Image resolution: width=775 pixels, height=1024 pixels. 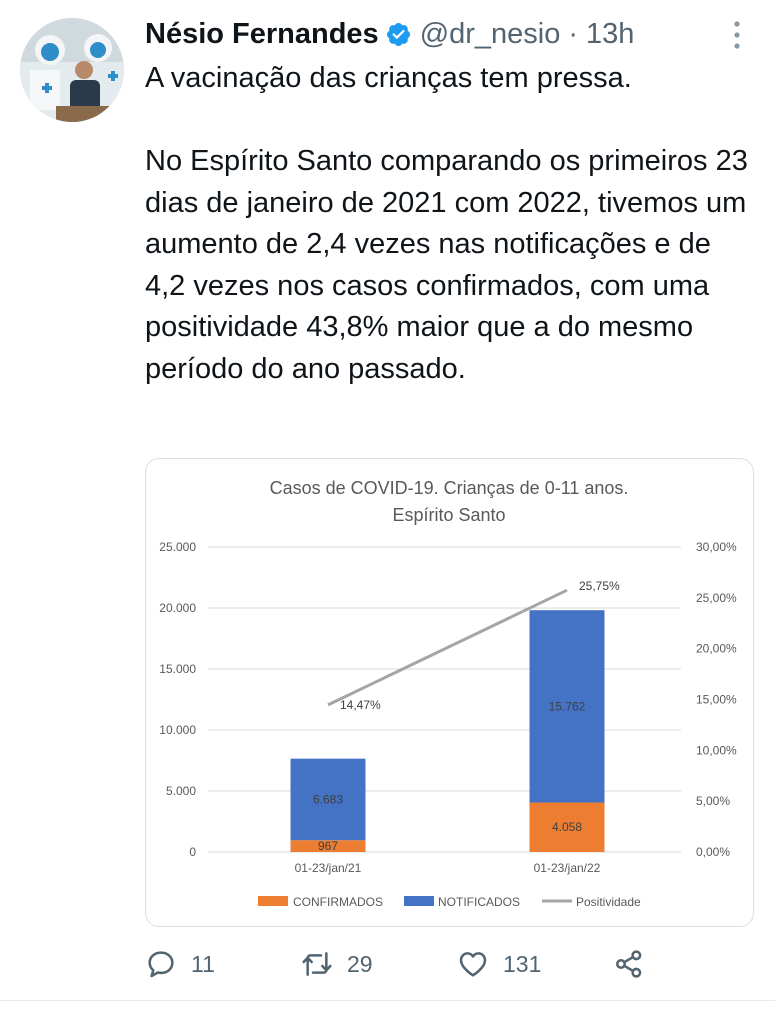 What do you see at coordinates (716, 649) in the screenshot?
I see `y-right-tick-label: 20,00%` at bounding box center [716, 649].